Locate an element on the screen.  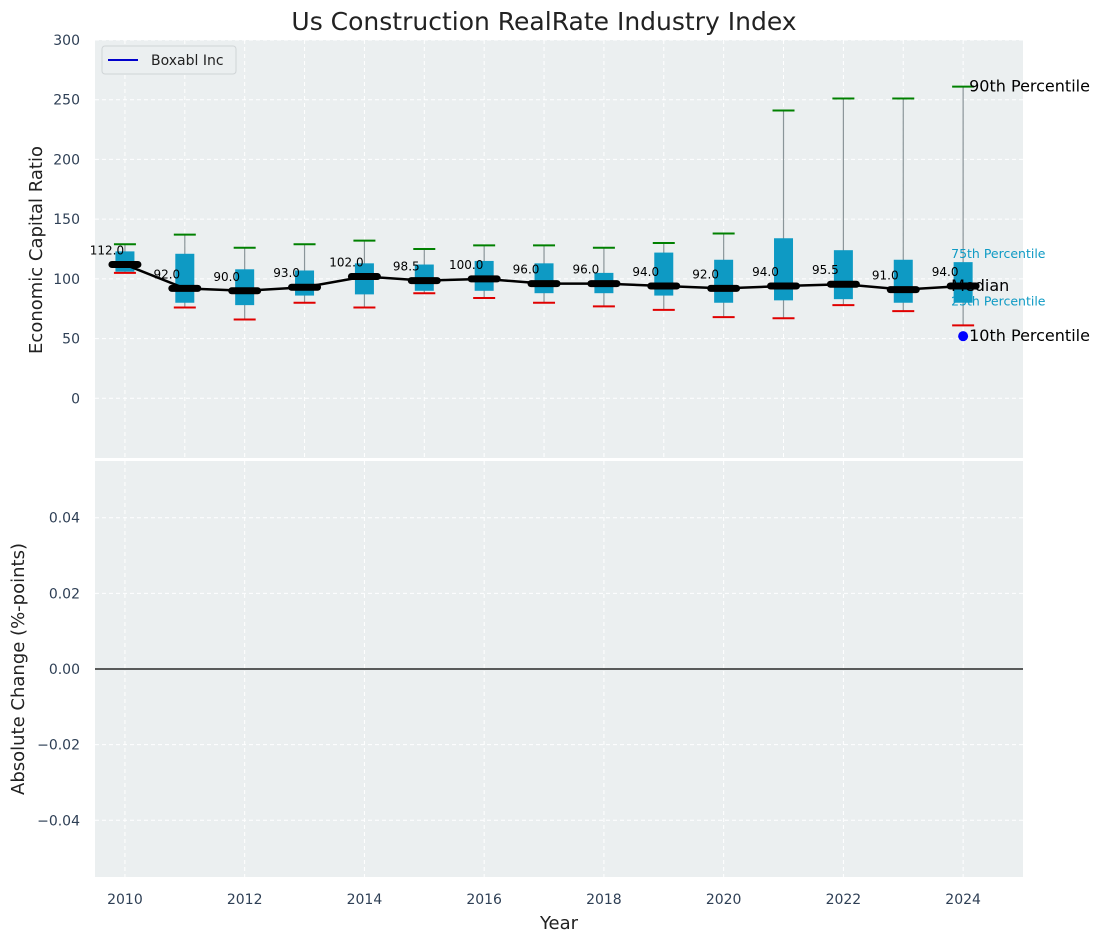
x-tick-label: 2016 is located at coordinates (484, 900).